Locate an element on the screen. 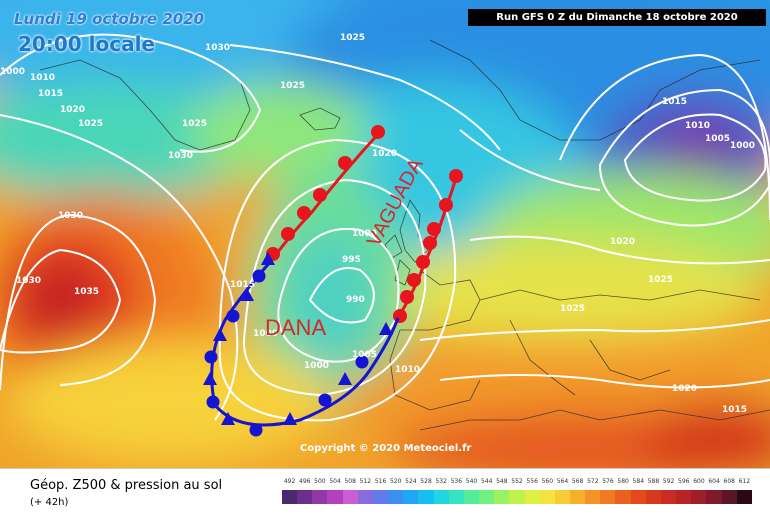  legend-title: Géop. Z500 & pression au sol is located at coordinates (126, 485).